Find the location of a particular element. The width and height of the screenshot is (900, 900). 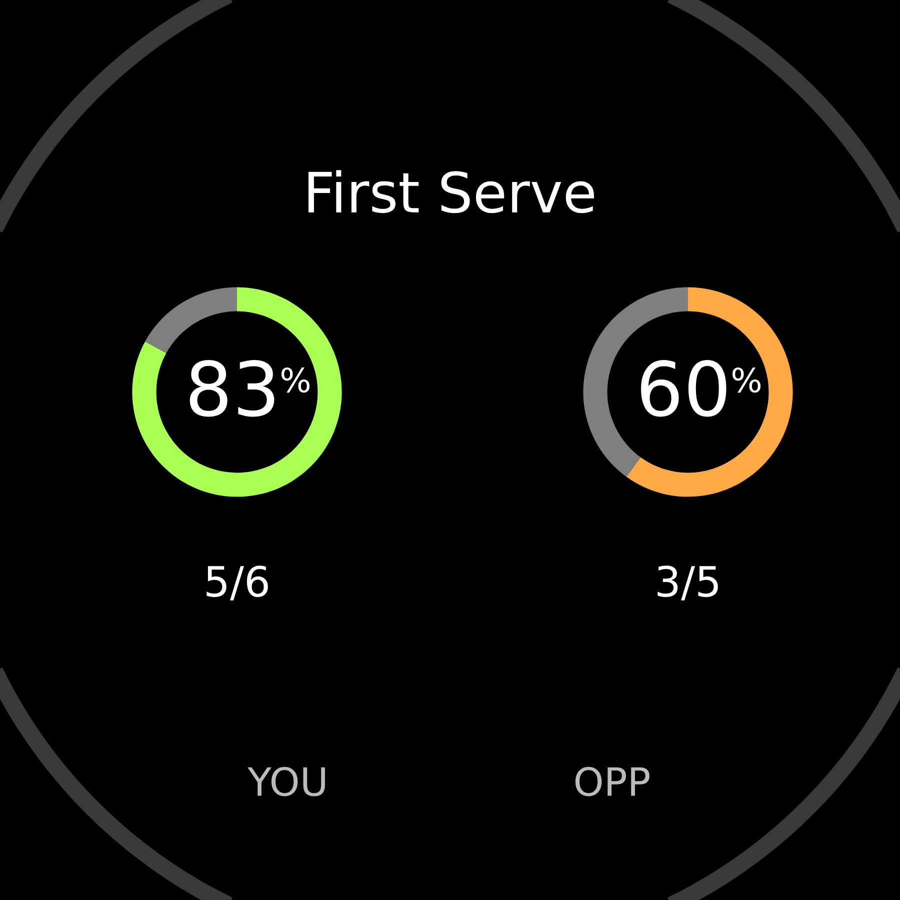

text: OPP is located at coordinates (612, 781).